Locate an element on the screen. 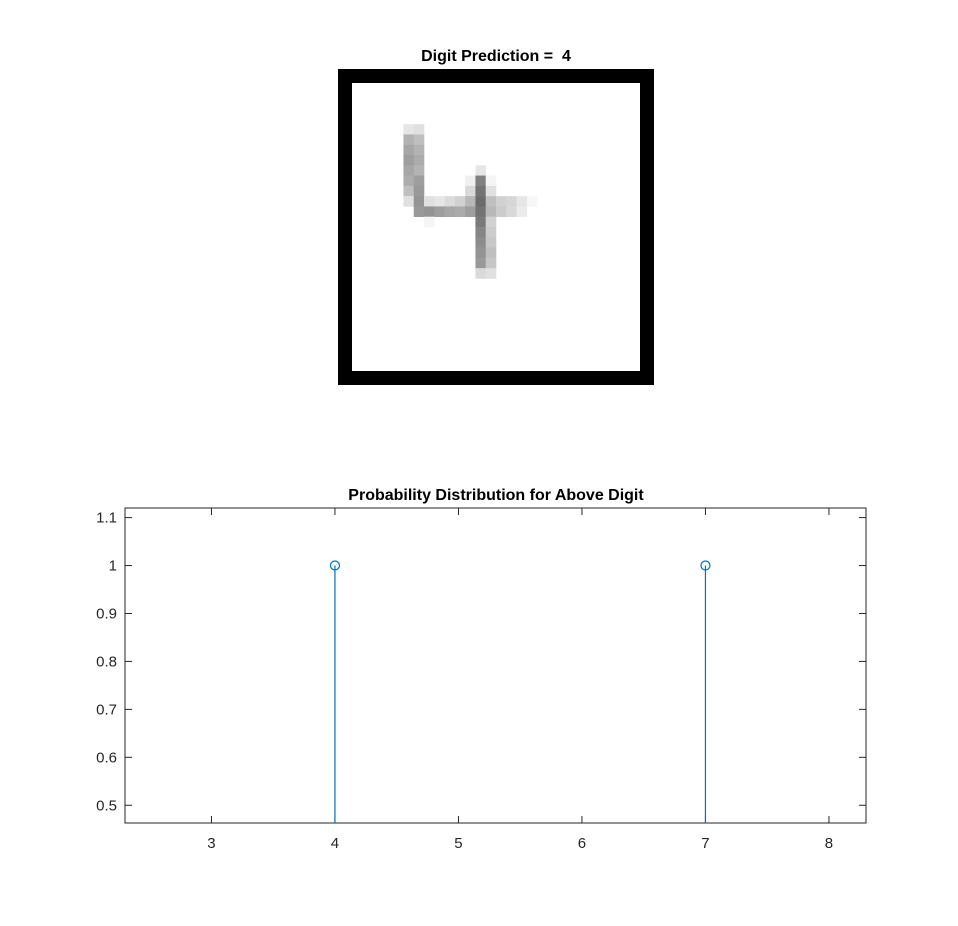  y-tick-label: 0.8 is located at coordinates (106, 661).